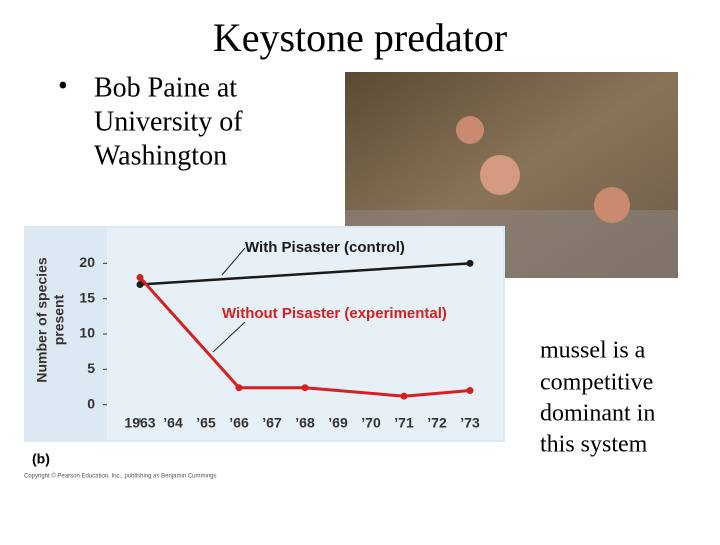  Describe the element at coordinates (59, 319) in the screenshot. I see `y-axis-label: present` at that location.